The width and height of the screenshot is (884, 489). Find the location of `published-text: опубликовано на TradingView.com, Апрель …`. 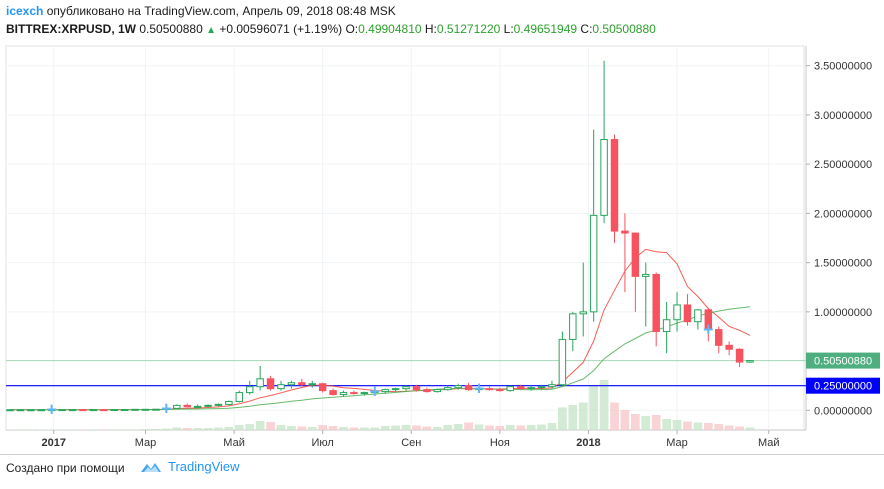

published-text: опубликовано на TradingView.com, Апрель … is located at coordinates (221, 11).